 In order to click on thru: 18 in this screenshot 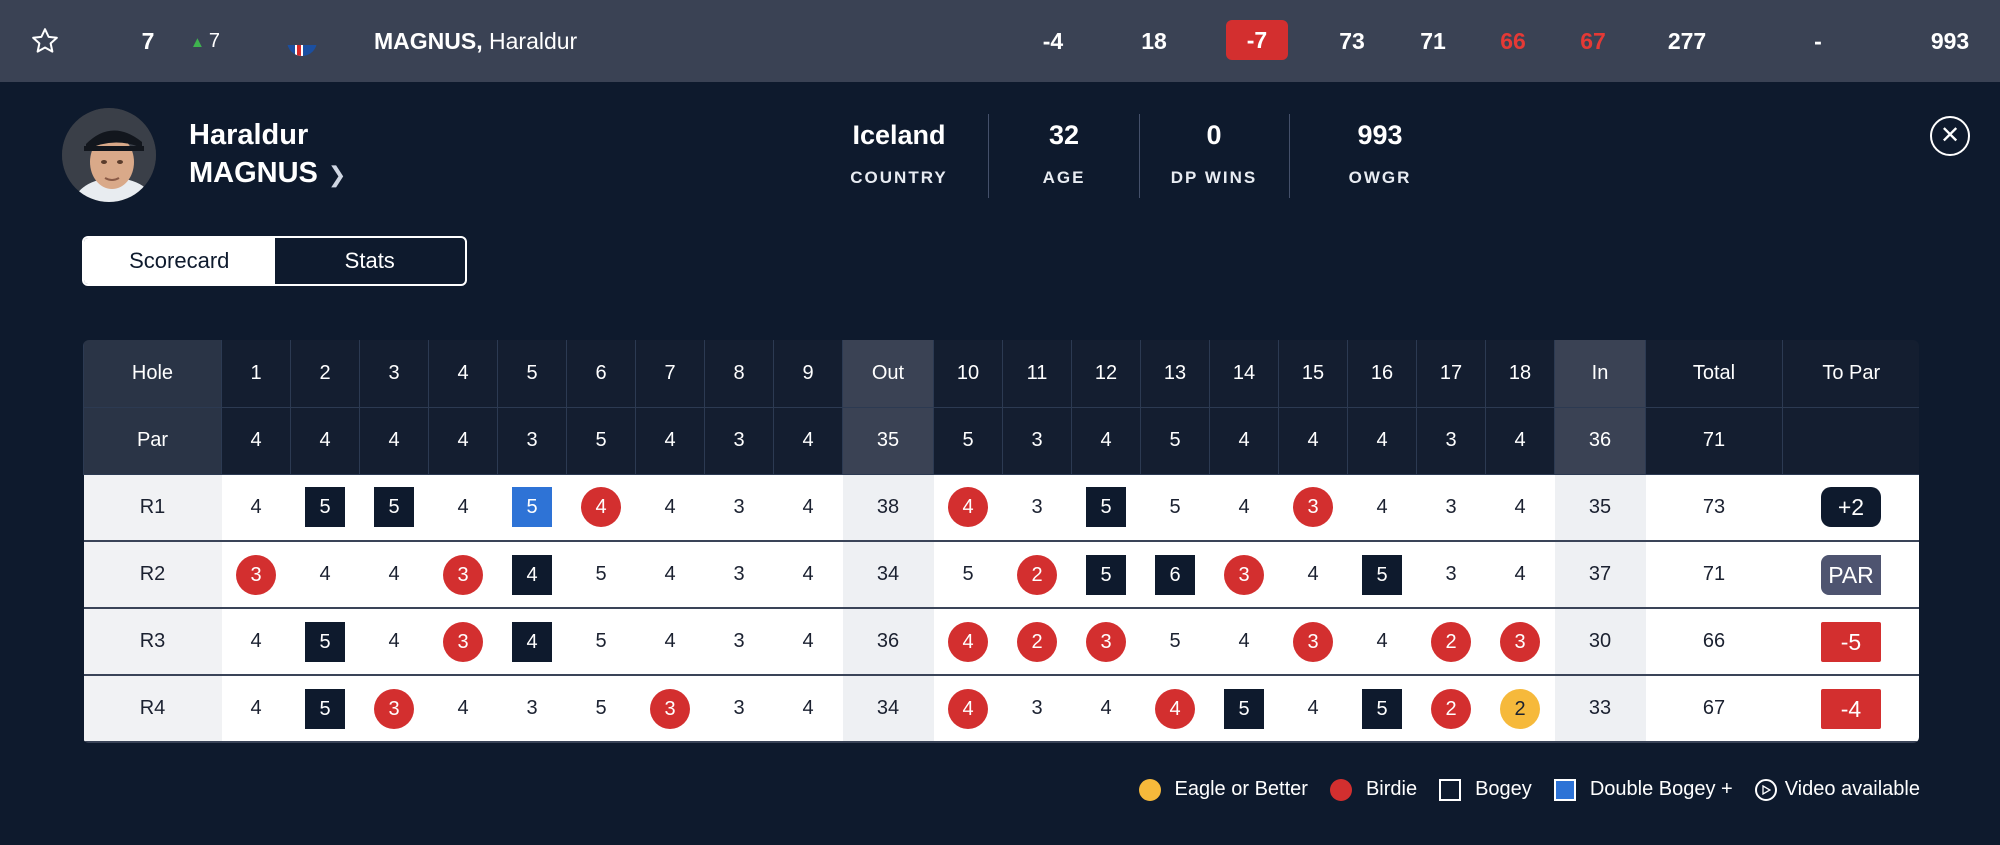, I will do `click(1154, 41)`.